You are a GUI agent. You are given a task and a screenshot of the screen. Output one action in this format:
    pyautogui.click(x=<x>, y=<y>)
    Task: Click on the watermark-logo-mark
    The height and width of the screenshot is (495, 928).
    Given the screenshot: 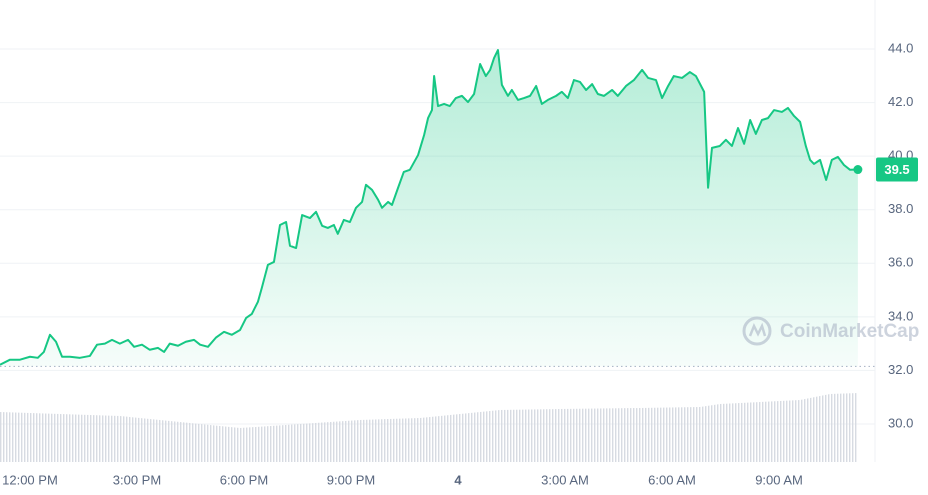 What is the action you would take?
    pyautogui.click(x=757, y=329)
    